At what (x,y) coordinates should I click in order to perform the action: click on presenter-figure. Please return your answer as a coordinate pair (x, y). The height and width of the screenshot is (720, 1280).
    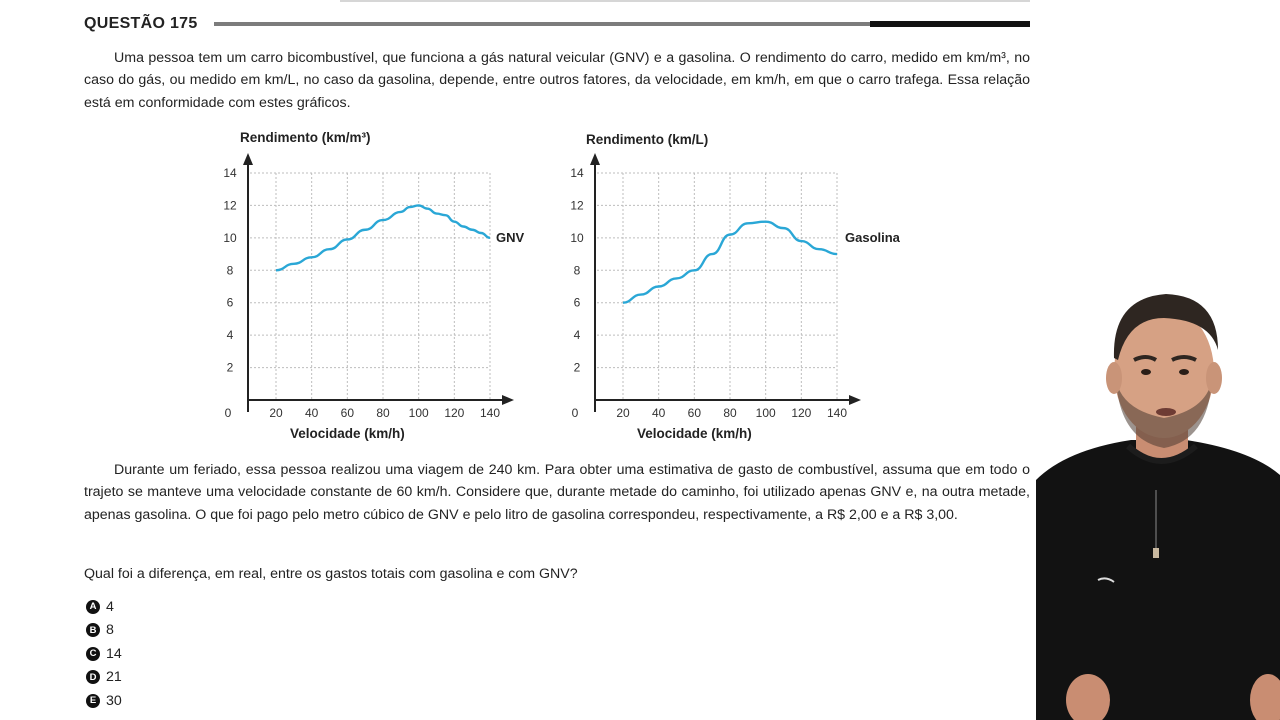
    Looking at the image, I should click on (1158, 500).